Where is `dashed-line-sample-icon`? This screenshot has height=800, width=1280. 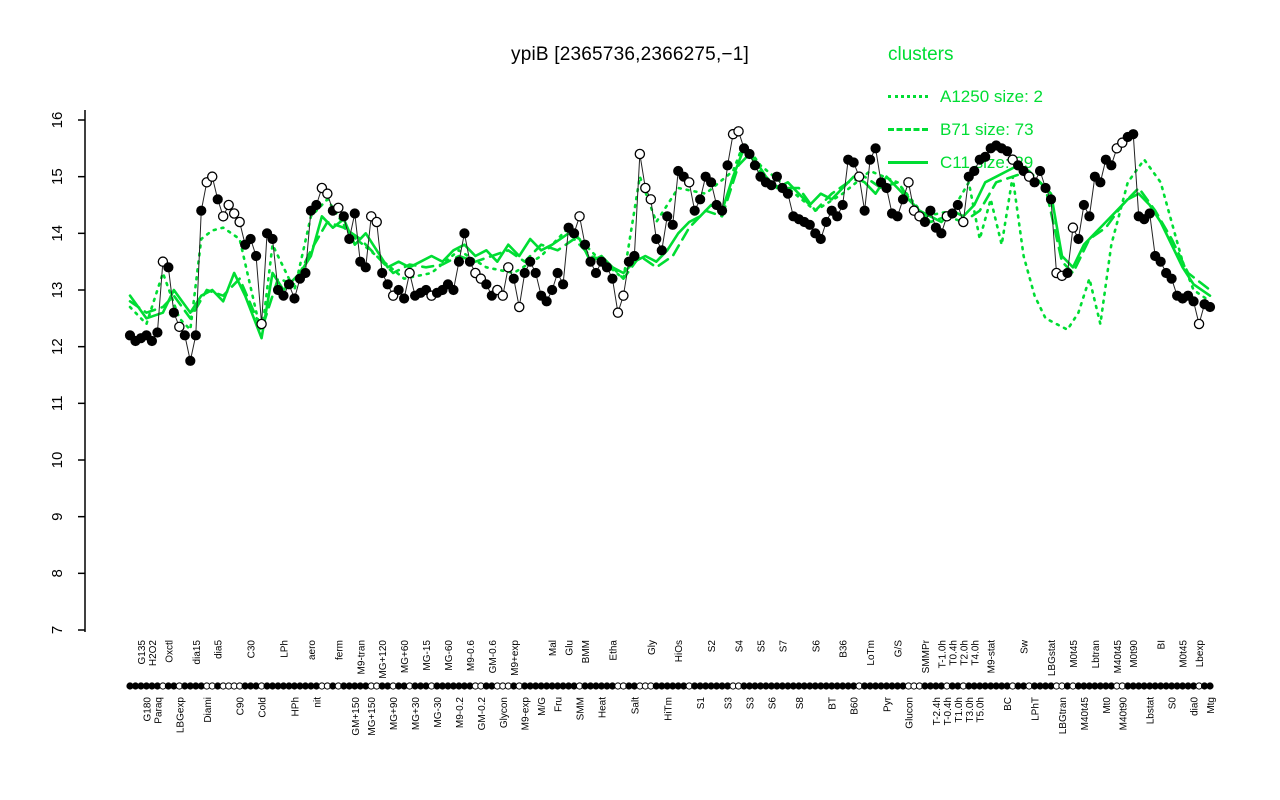 dashed-line-sample-icon is located at coordinates (908, 129).